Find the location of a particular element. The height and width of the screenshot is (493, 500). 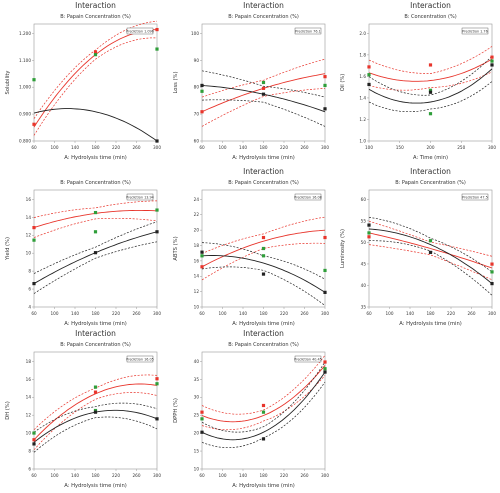

y-tick-label: 70 is located at coordinates (197, 114).